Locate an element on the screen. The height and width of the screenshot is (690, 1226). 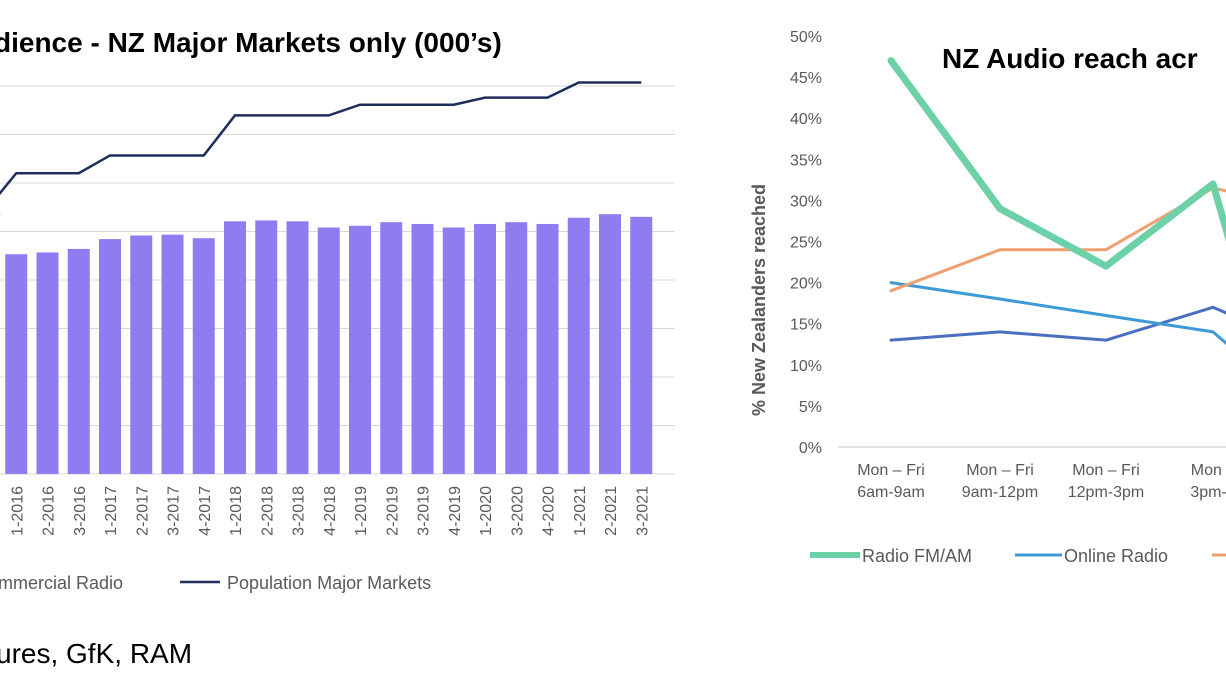
left-legend: mmercial Radio Population Major Markets is located at coordinates (215, 583).